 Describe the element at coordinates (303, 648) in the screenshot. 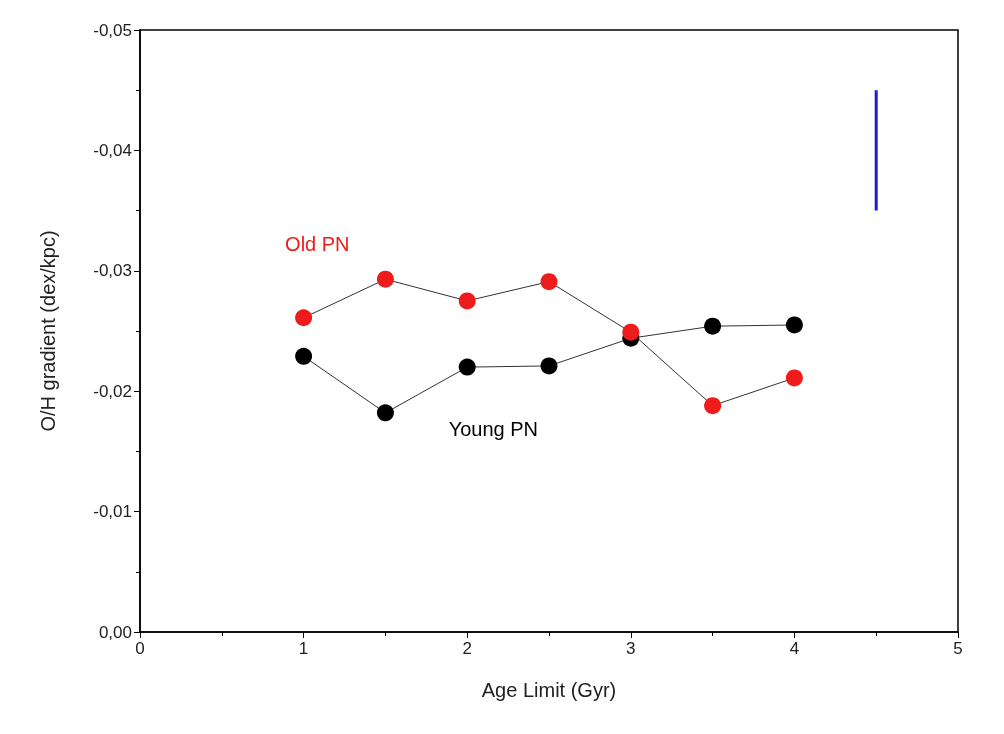

I see `x-tick-label: 1` at that location.